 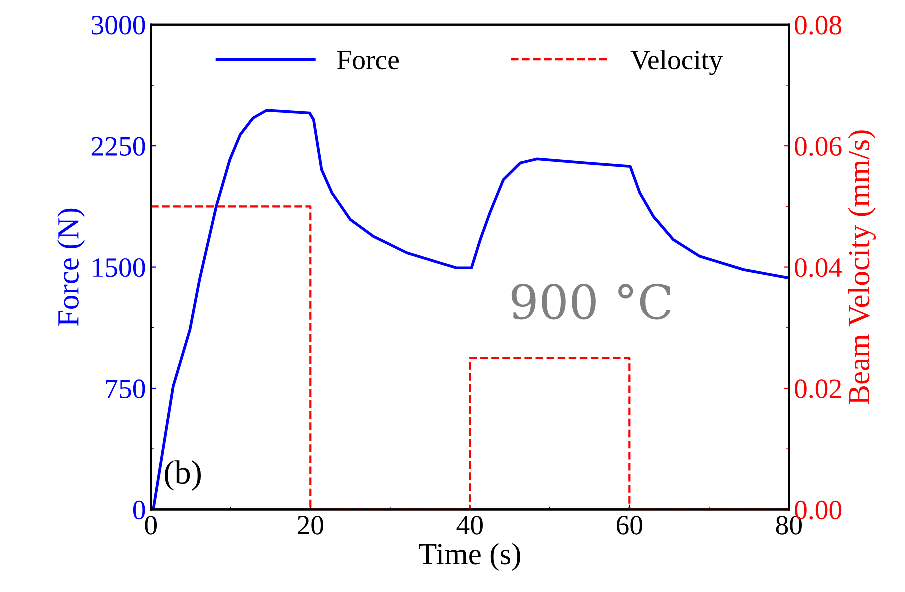 What do you see at coordinates (139, 510) in the screenshot?
I see `y-tick-label: 0` at bounding box center [139, 510].